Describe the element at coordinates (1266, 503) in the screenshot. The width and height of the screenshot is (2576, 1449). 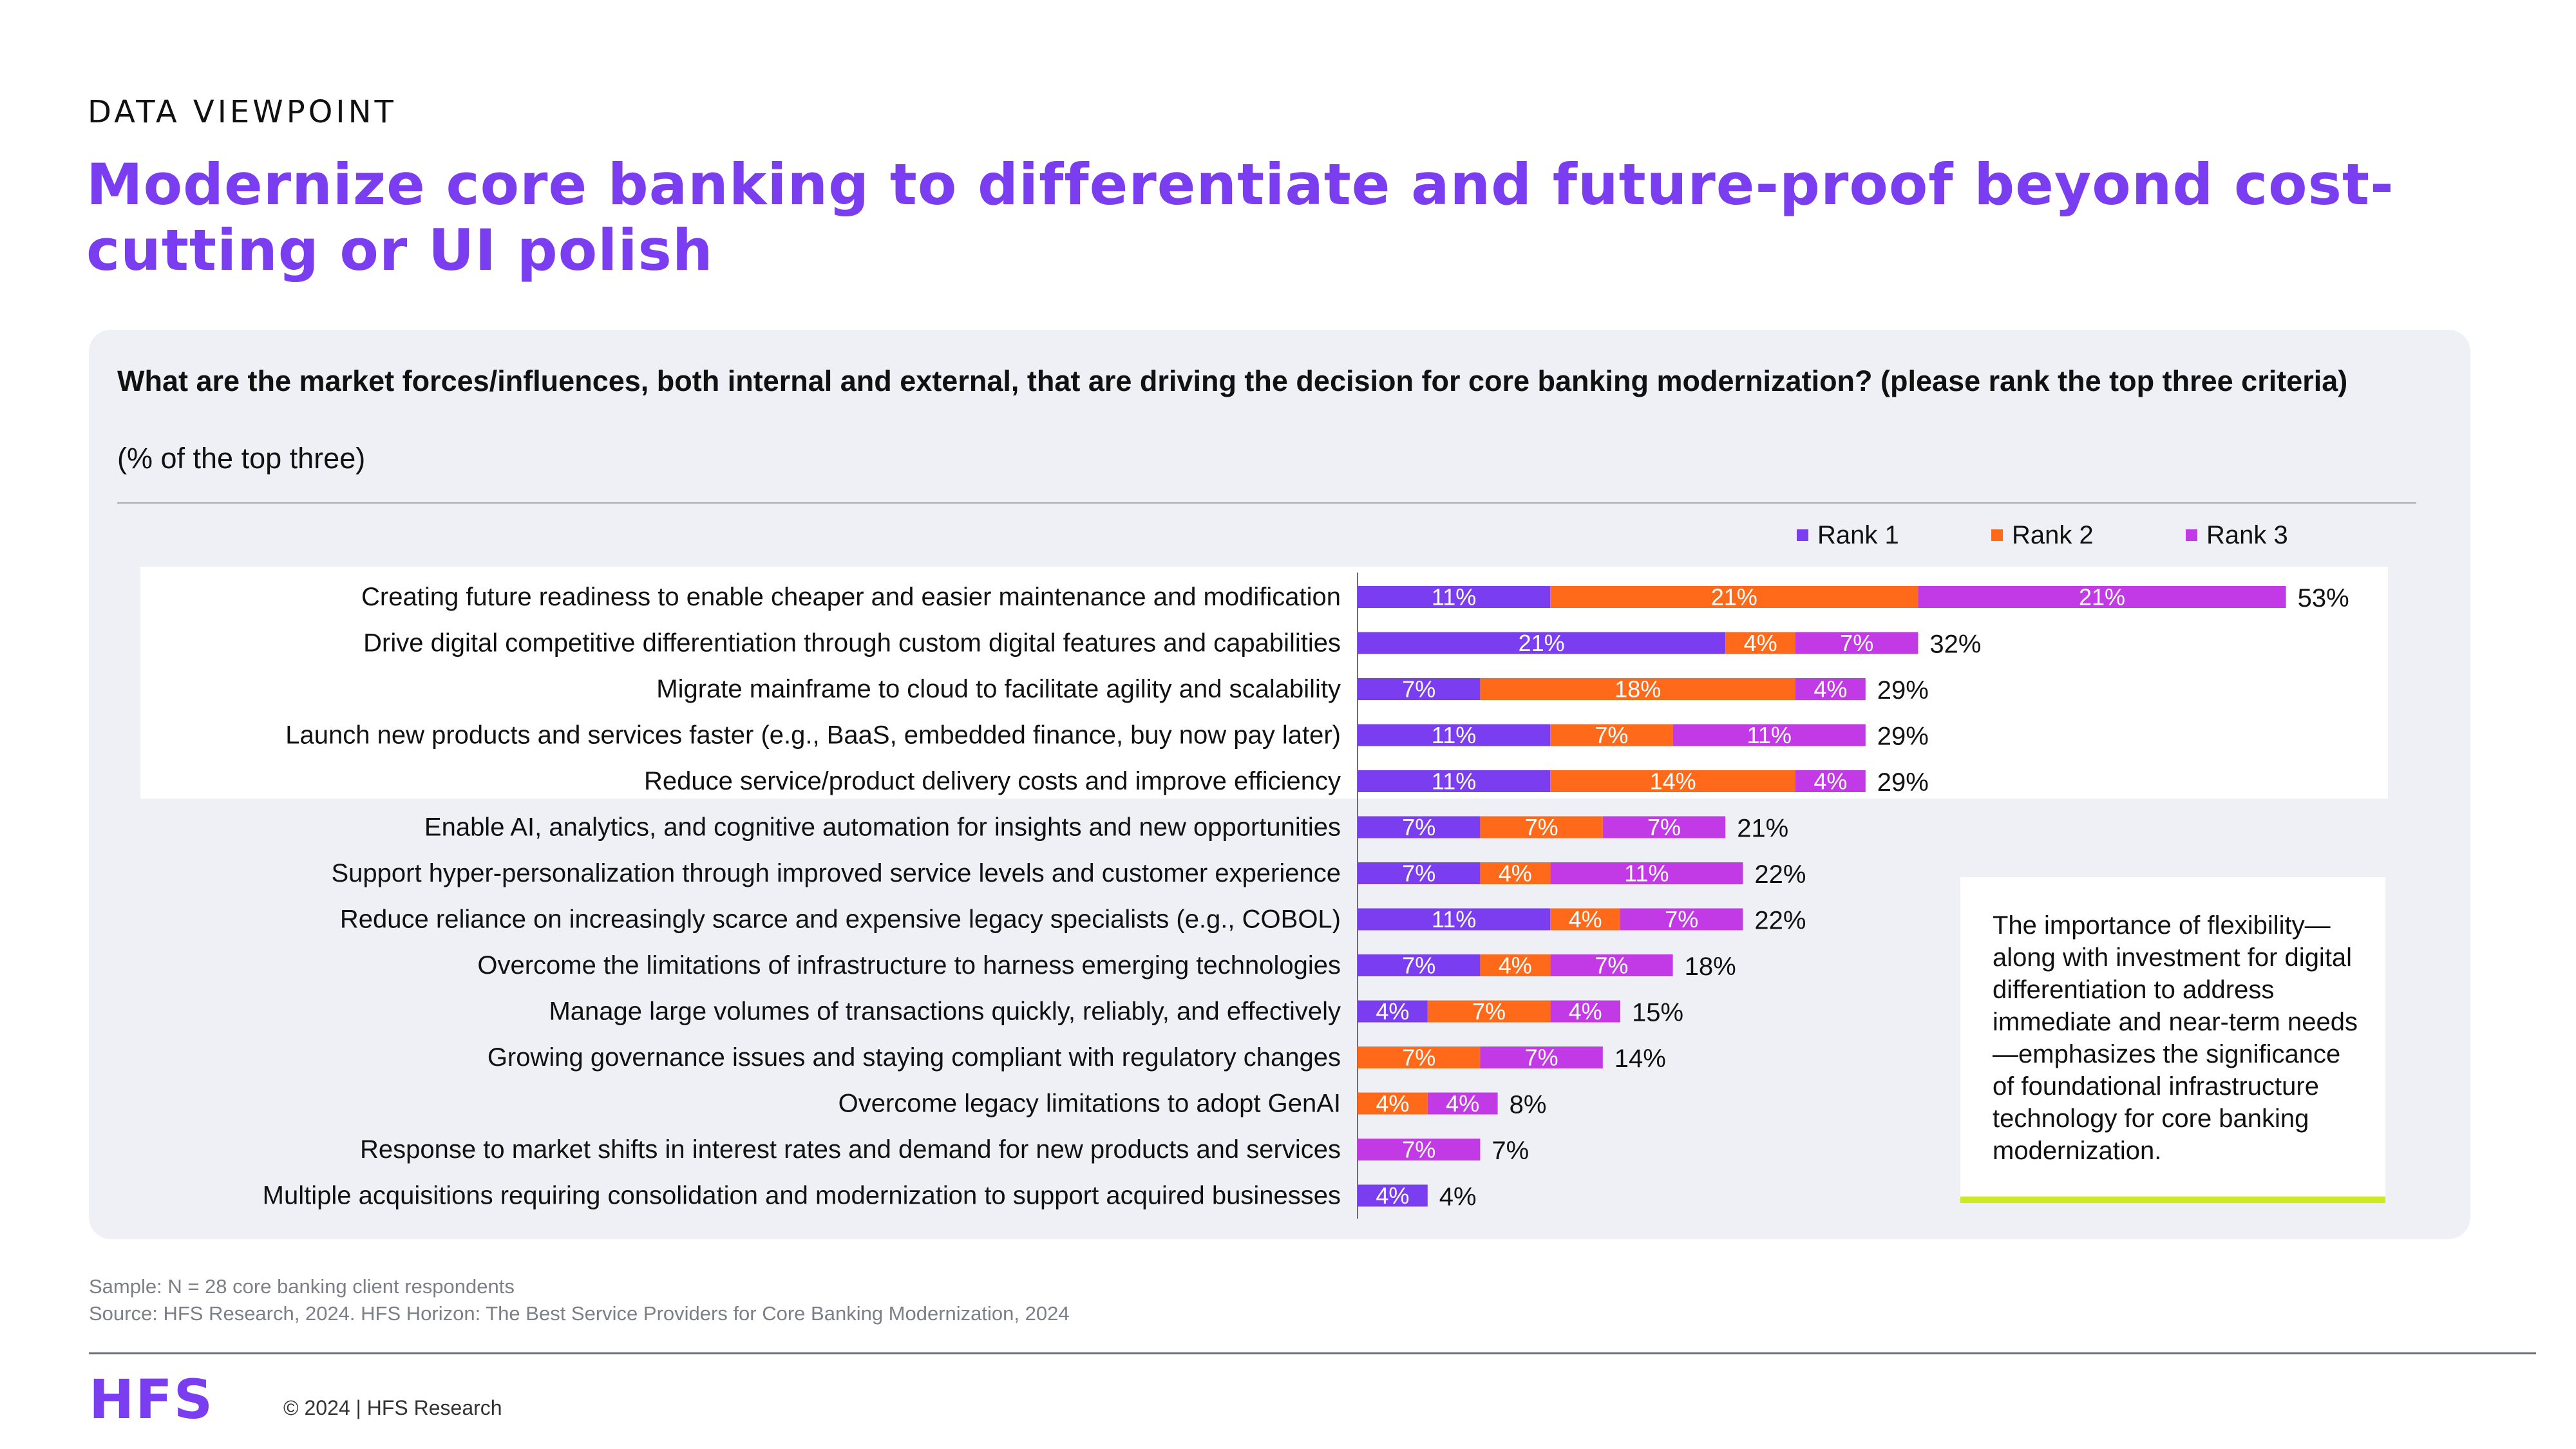
I see `panel-divider` at that location.